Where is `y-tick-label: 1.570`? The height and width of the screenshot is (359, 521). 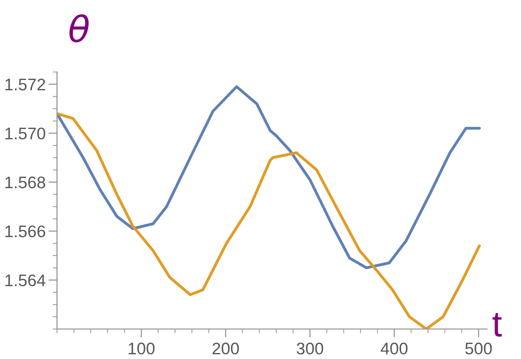
y-tick-label: 1.570 is located at coordinates (25, 134).